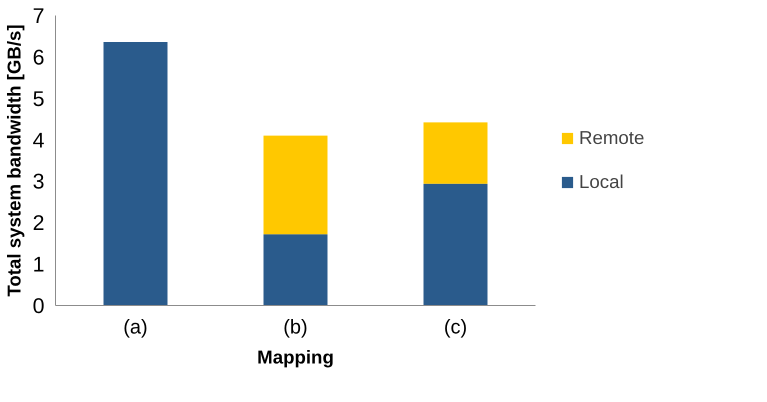 The image size is (767, 402). Describe the element at coordinates (611, 138) in the screenshot. I see `legend-label: Remote` at that location.